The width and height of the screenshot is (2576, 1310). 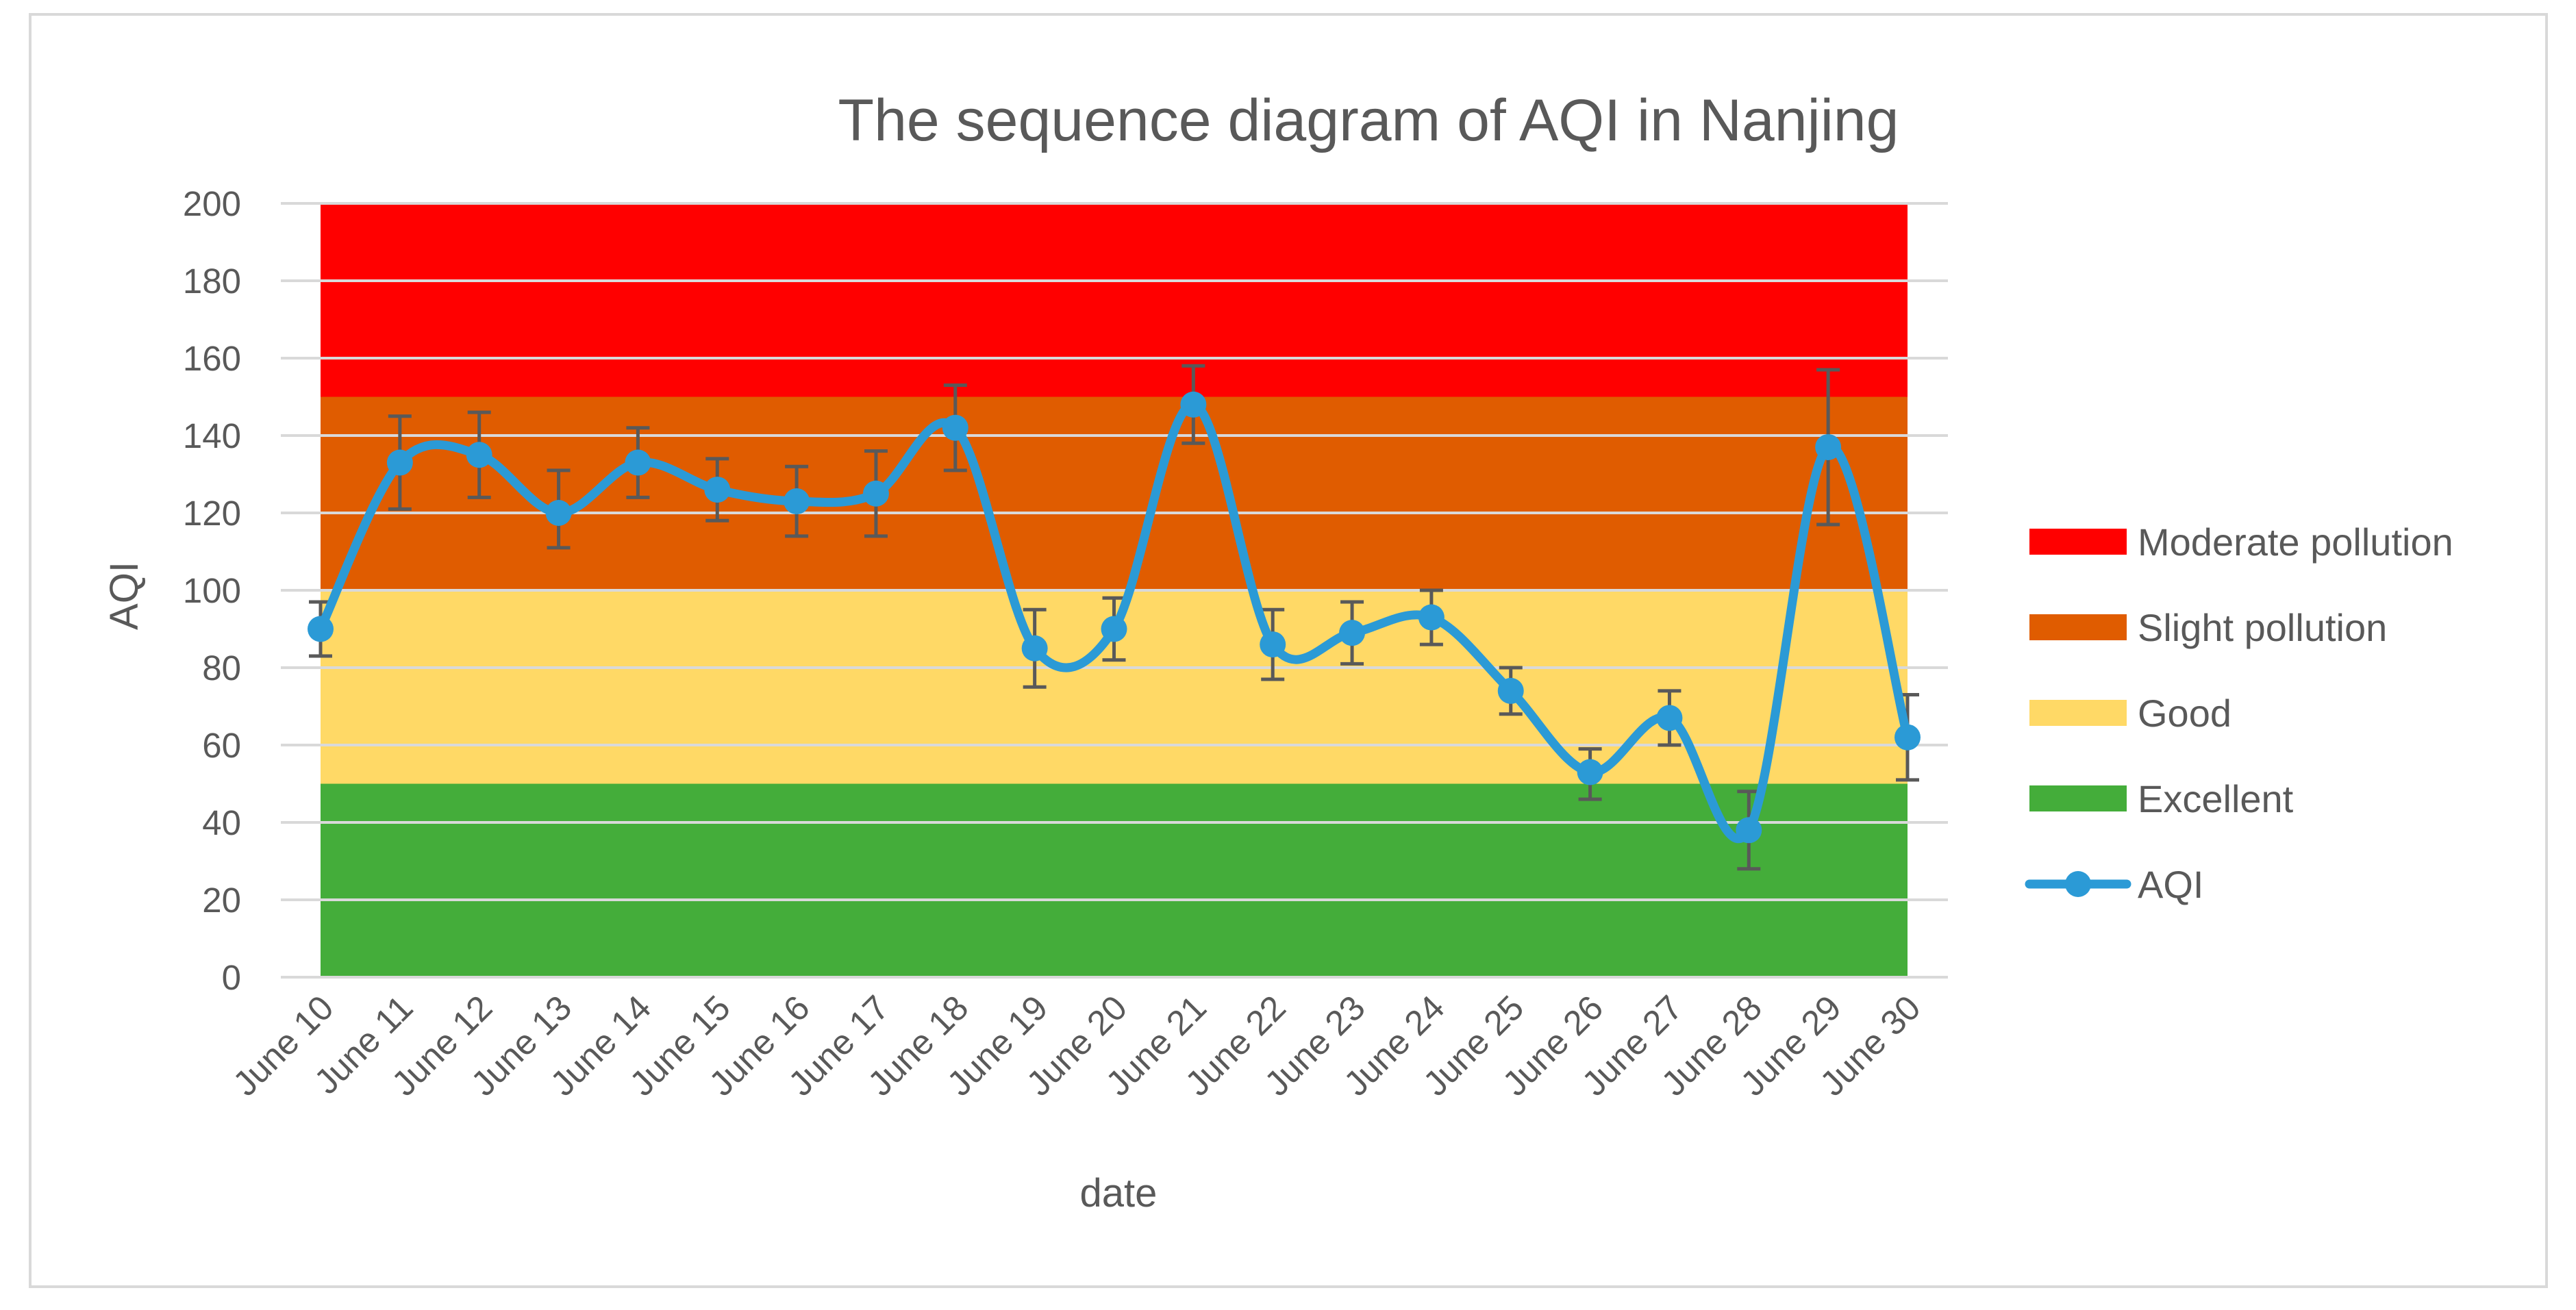 I want to click on legend-item-aqi: AQI, so click(x=2114, y=885).